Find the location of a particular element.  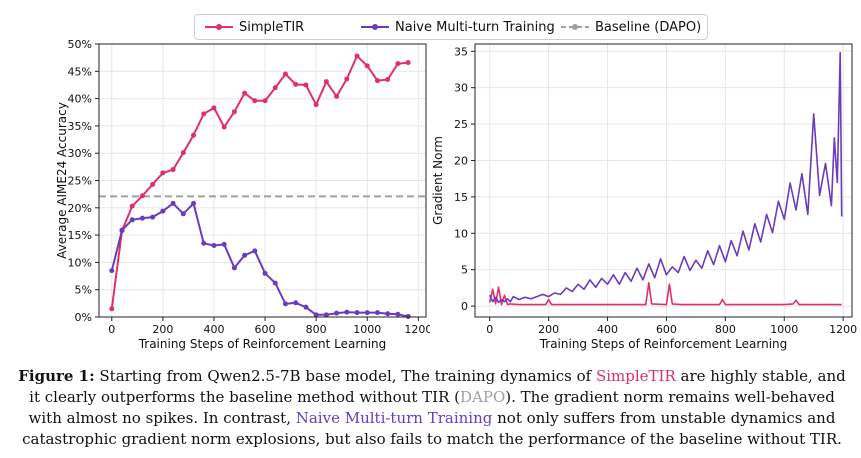

y-tick-label: 15 is located at coordinates (461, 197).